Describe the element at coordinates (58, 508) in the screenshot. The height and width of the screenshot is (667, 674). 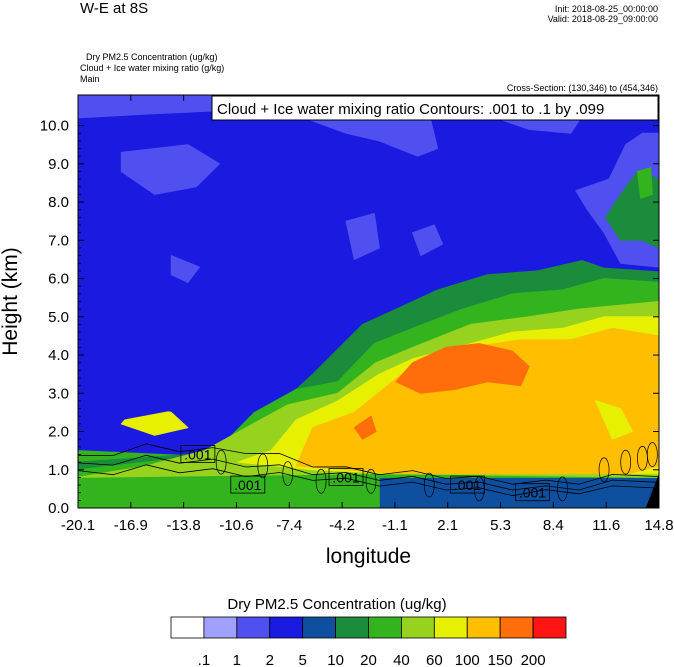
I see `y-tick-label-0: 0.0` at that location.